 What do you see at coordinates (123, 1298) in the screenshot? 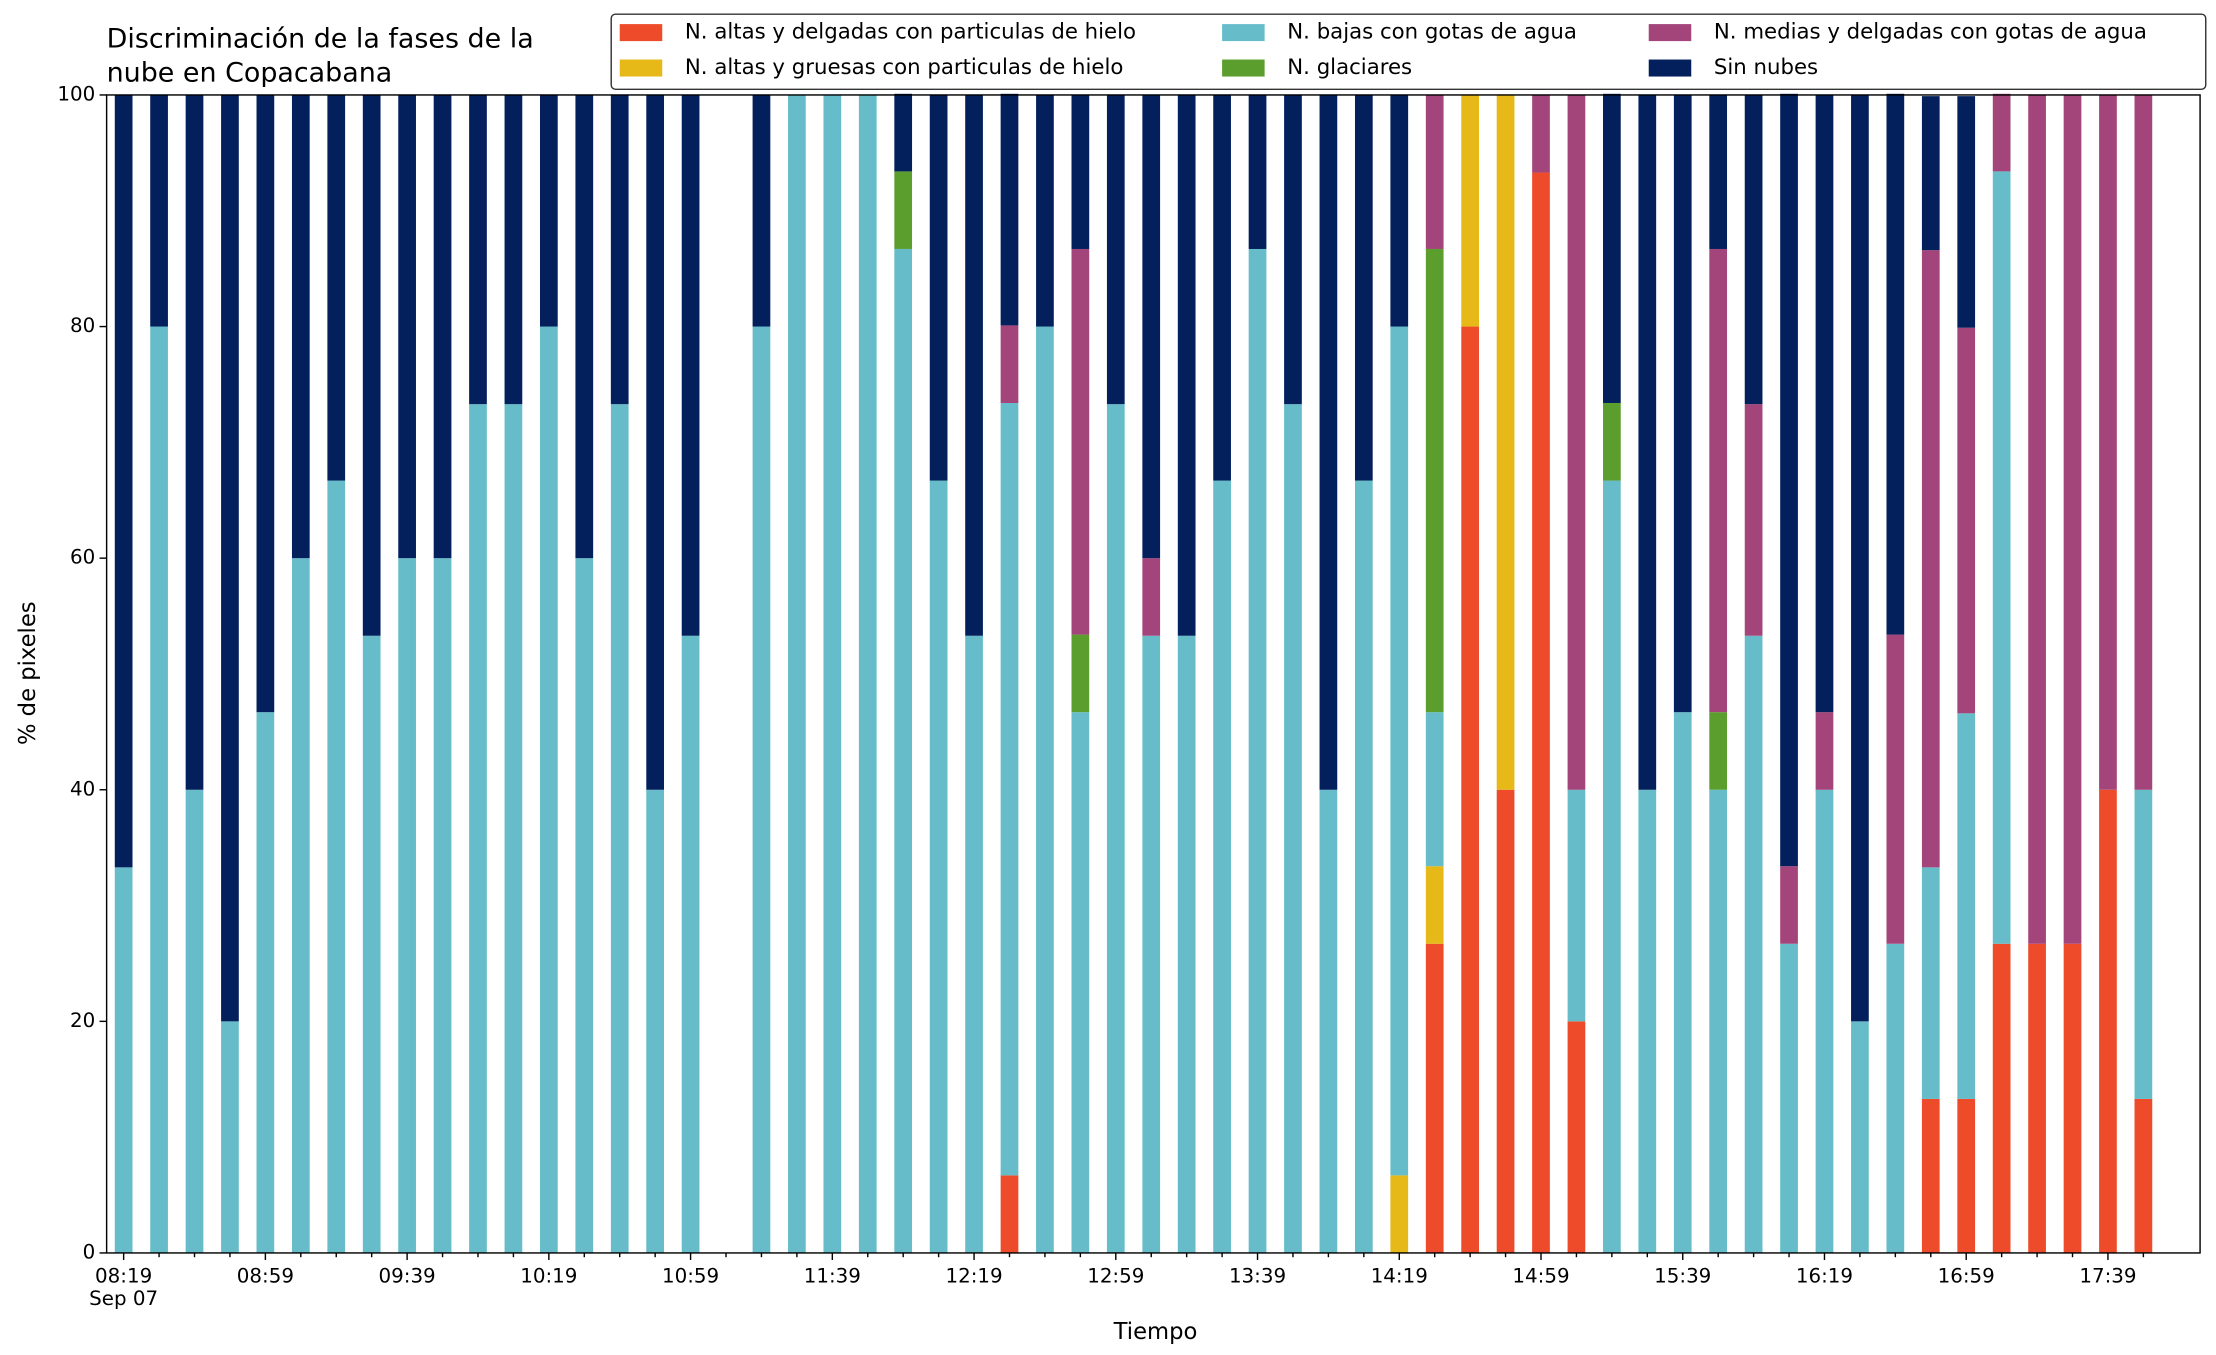
I see `x-date-label: Sep 07` at bounding box center [123, 1298].